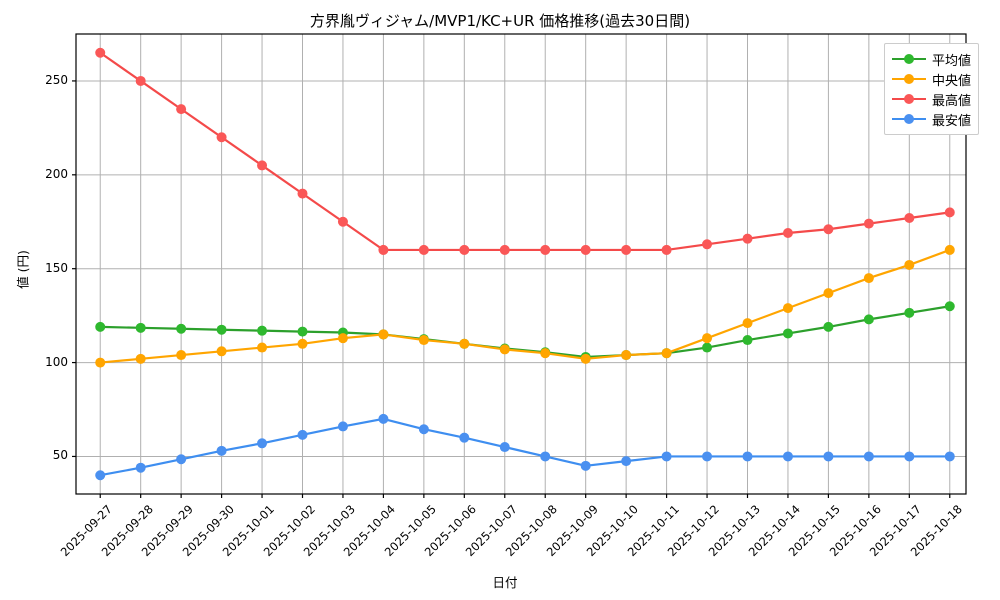  Describe the element at coordinates (952, 101) in the screenshot. I see `legend-label: 最高値` at that location.